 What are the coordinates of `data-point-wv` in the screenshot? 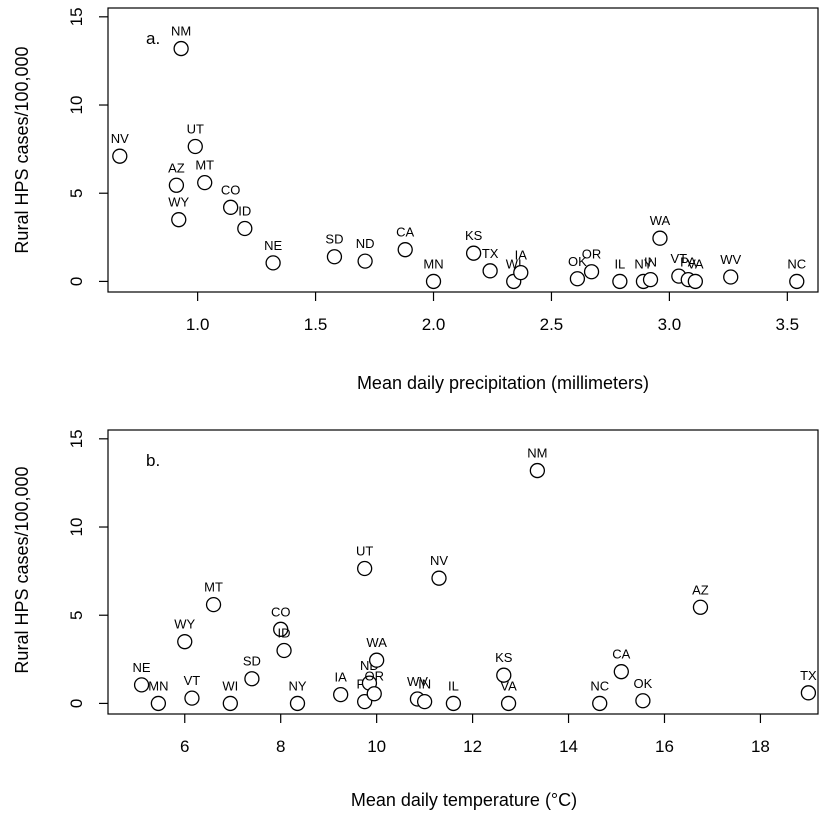 It's located at (731, 277).